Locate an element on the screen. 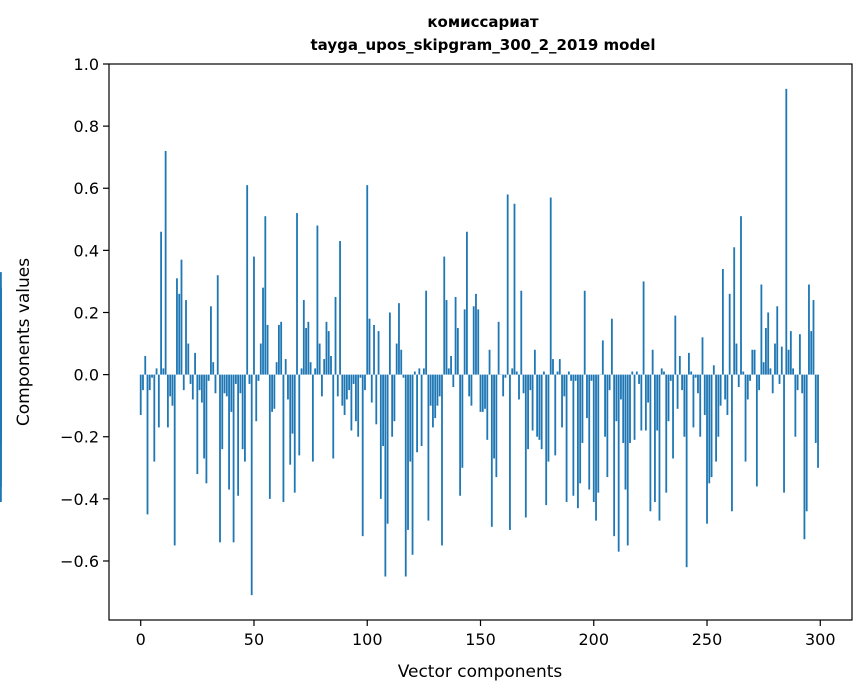 The height and width of the screenshot is (696, 867). y-tick-label: 0.4 is located at coordinates (86, 250).